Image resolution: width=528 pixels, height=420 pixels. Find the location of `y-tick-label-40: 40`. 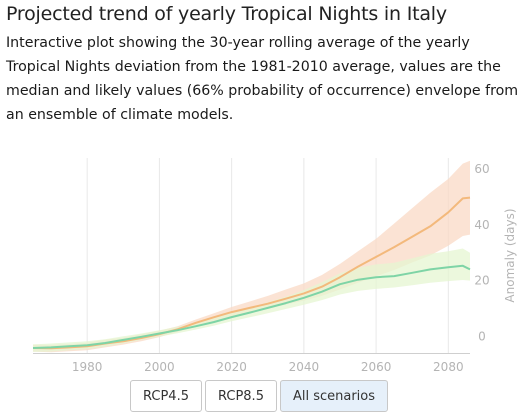

y-tick-label-40: 40 is located at coordinates (481, 225).